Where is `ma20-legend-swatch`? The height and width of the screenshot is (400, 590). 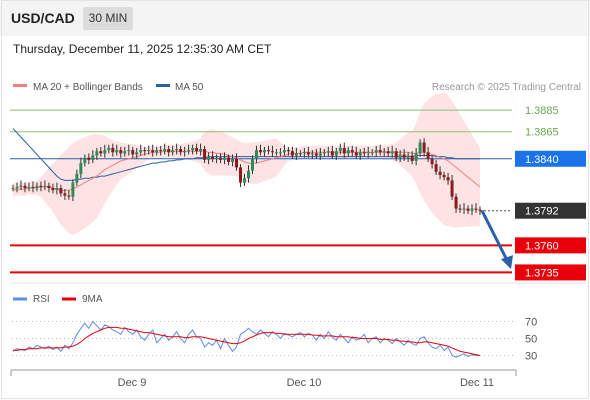 ma20-legend-swatch is located at coordinates (20, 85).